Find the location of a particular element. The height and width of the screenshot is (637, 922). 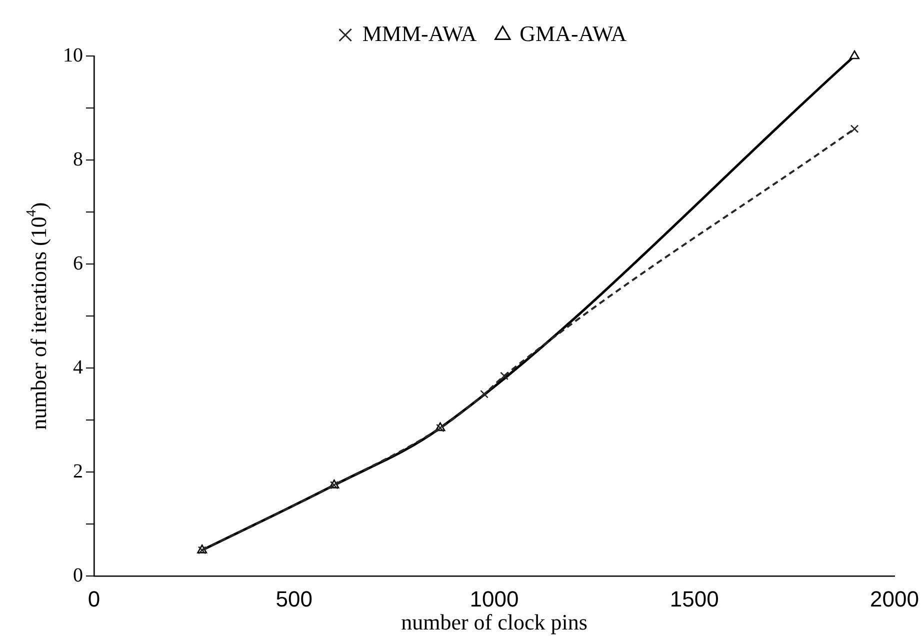

y-tick-label: 6 is located at coordinates (78, 263).